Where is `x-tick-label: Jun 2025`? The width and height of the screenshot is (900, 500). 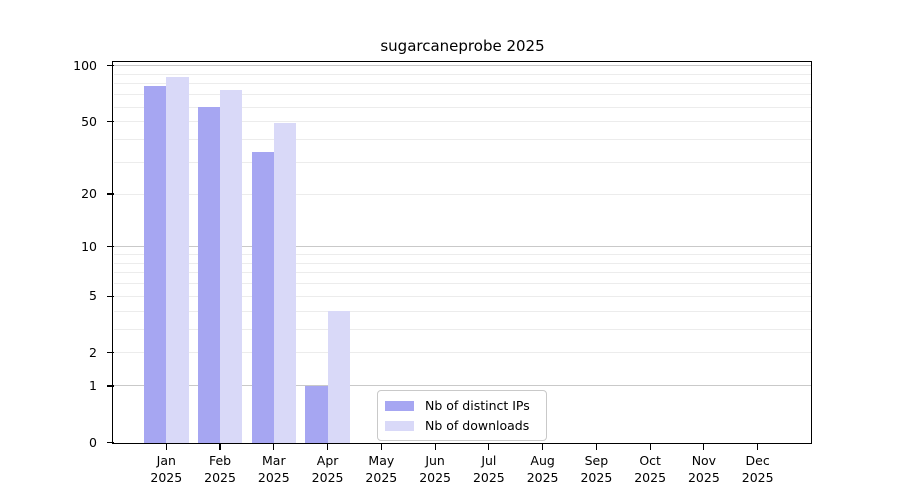 x-tick-label: Jun 2025 is located at coordinates (435, 469).